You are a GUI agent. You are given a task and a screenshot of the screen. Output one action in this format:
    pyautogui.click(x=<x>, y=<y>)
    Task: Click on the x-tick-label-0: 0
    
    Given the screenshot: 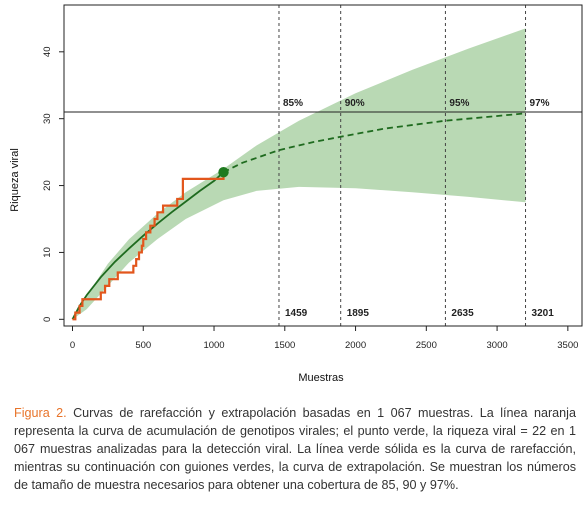 What is the action you would take?
    pyautogui.click(x=72, y=345)
    